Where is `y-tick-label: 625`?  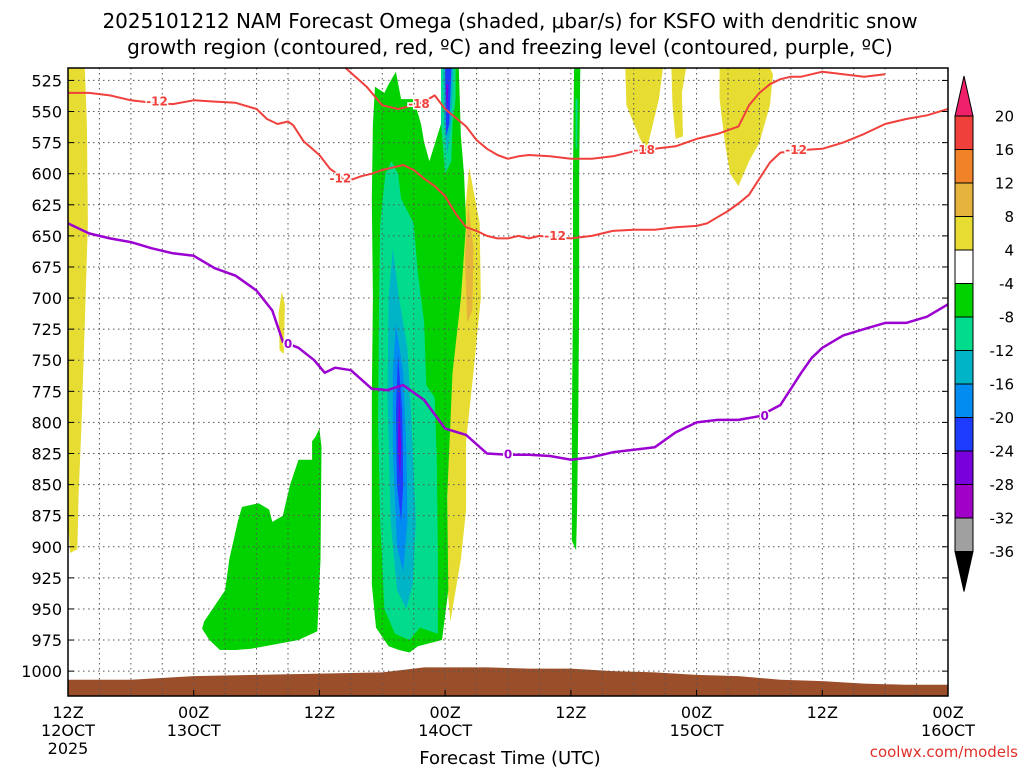 y-tick-label: 625 is located at coordinates (46, 205).